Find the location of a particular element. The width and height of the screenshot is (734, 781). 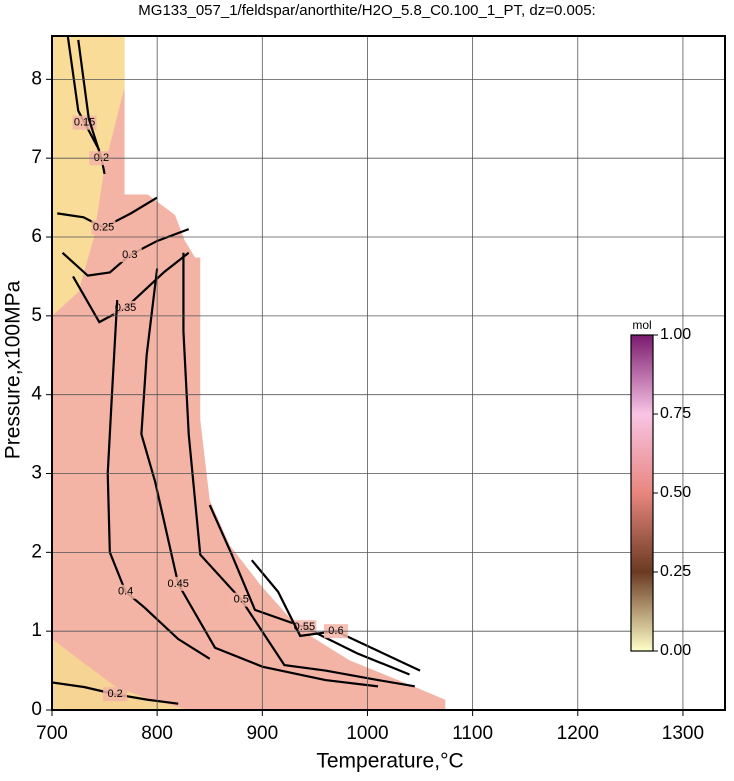

y-tick-label: 0 is located at coordinates (36, 709).